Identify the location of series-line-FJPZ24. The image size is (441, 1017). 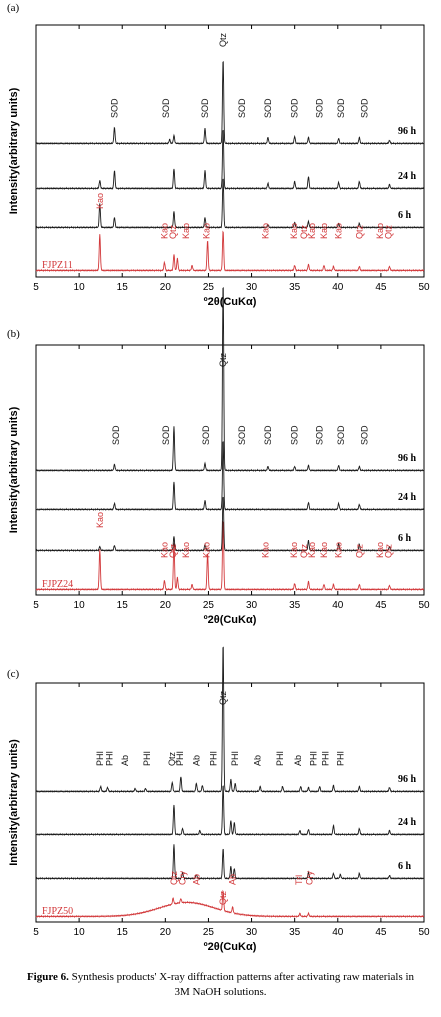
(230, 556).